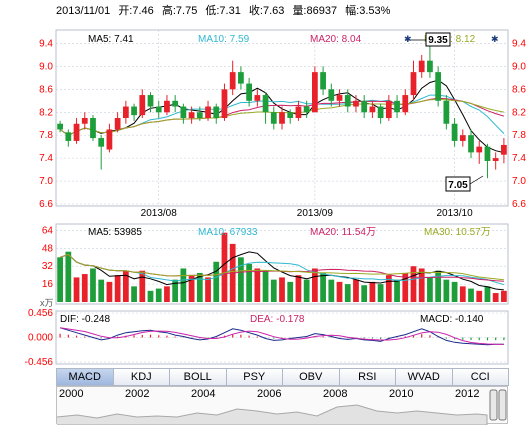  What do you see at coordinates (367, 377) in the screenshot?
I see `tab-rsi: RSI` at bounding box center [367, 377].